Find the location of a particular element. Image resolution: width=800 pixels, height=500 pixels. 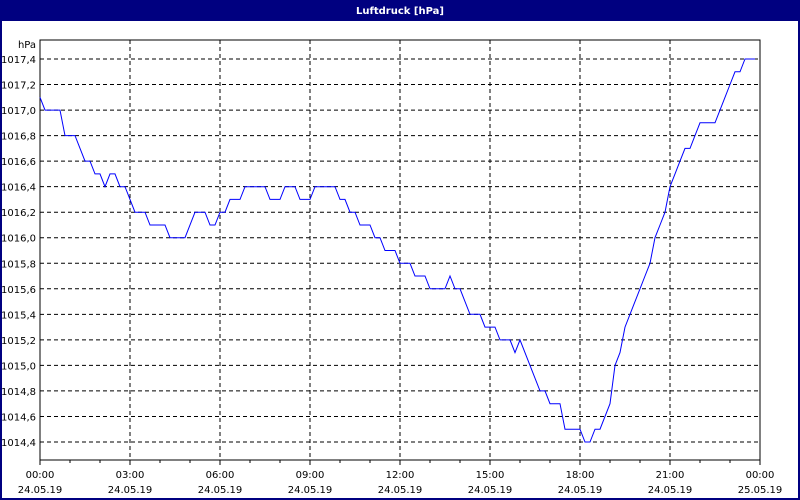

y-tick-label: 1014,4 is located at coordinates (18, 443).